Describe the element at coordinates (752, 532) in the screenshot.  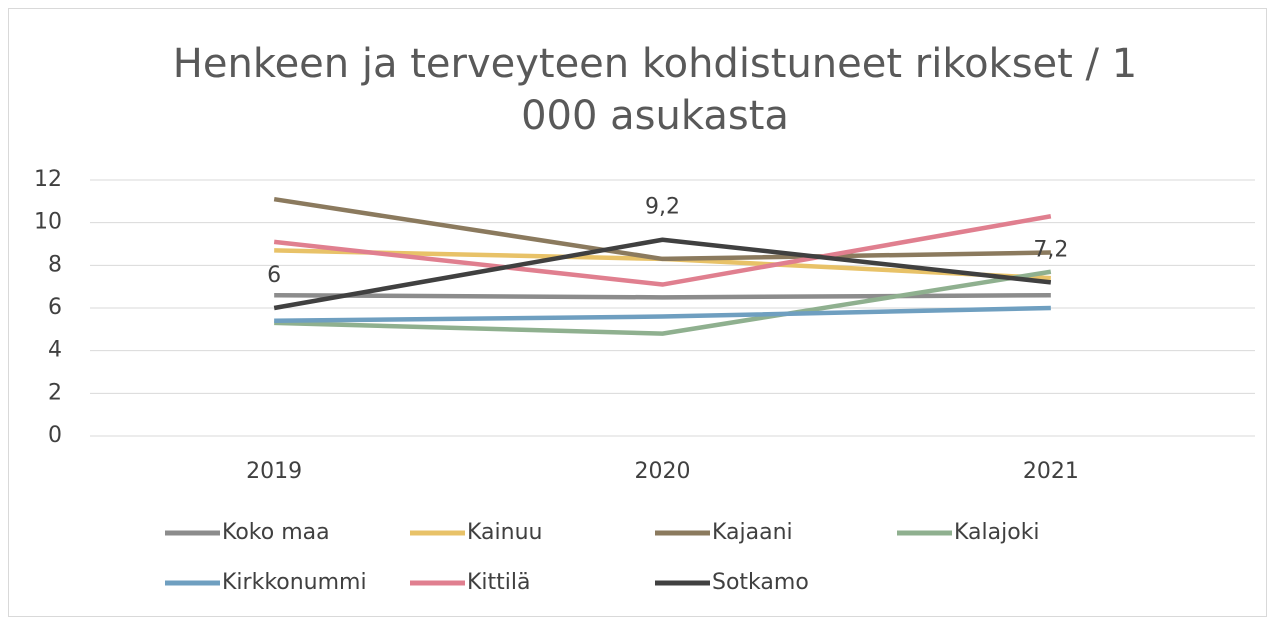
I see `legend-label: Kajaani` at that location.